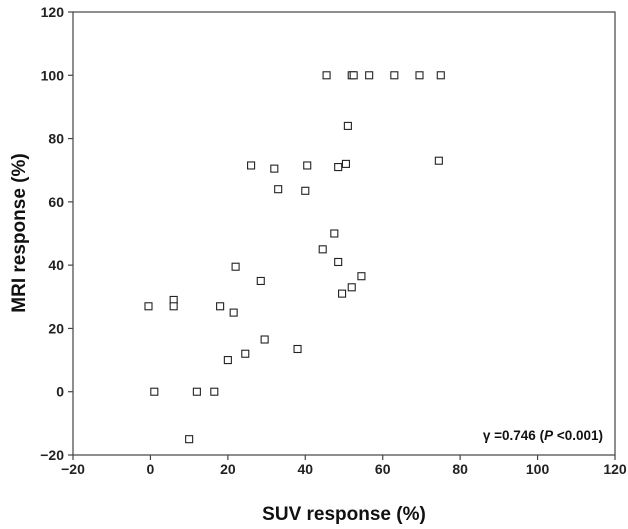  Describe the element at coordinates (615, 469) in the screenshot. I see `x-tick-label: 120` at that location.